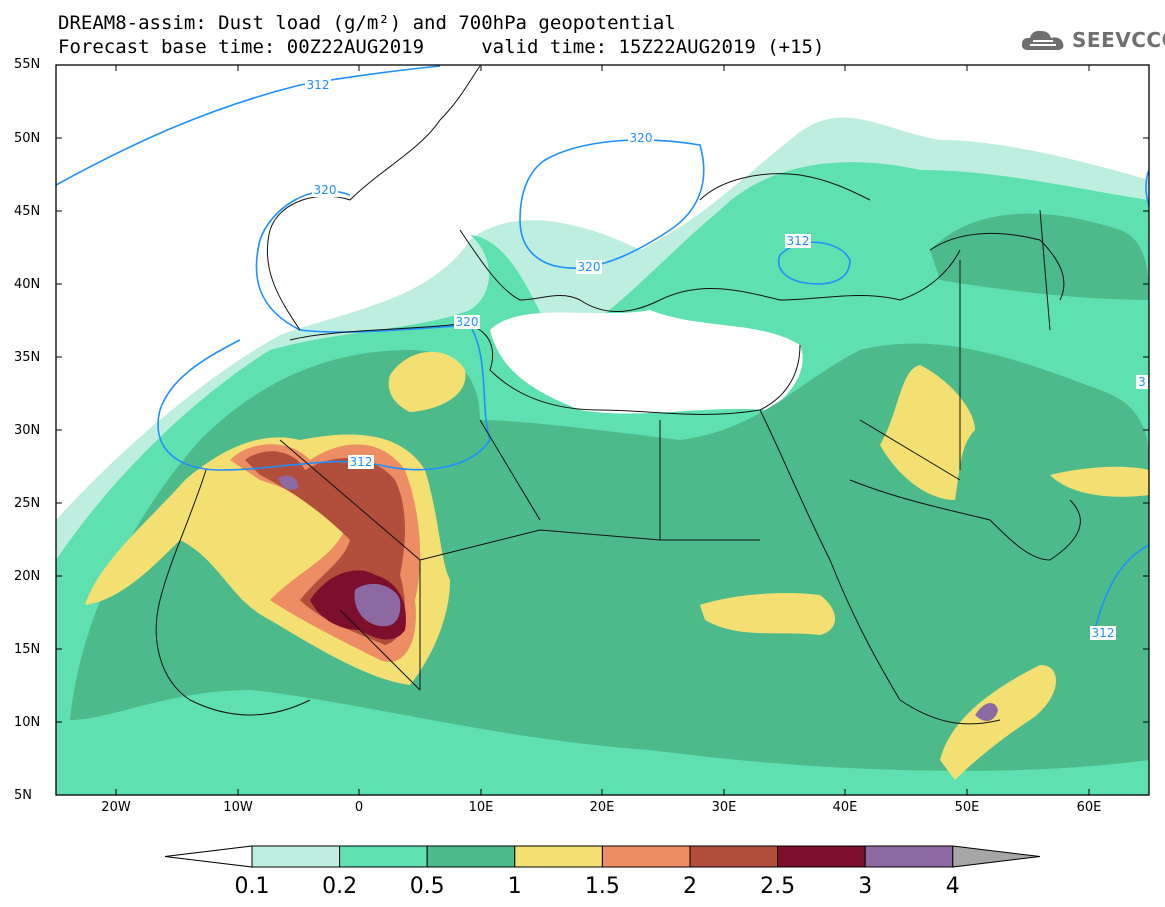  Describe the element at coordinates (1099, 481) in the screenshot. I see `dust-level-1-gulf` at that location.